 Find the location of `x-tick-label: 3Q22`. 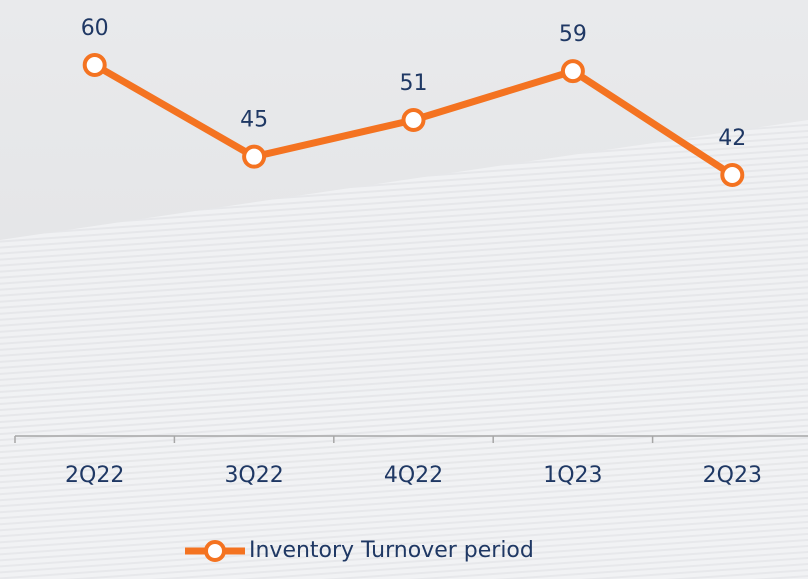

x-tick-label: 3Q22 is located at coordinates (253, 475).